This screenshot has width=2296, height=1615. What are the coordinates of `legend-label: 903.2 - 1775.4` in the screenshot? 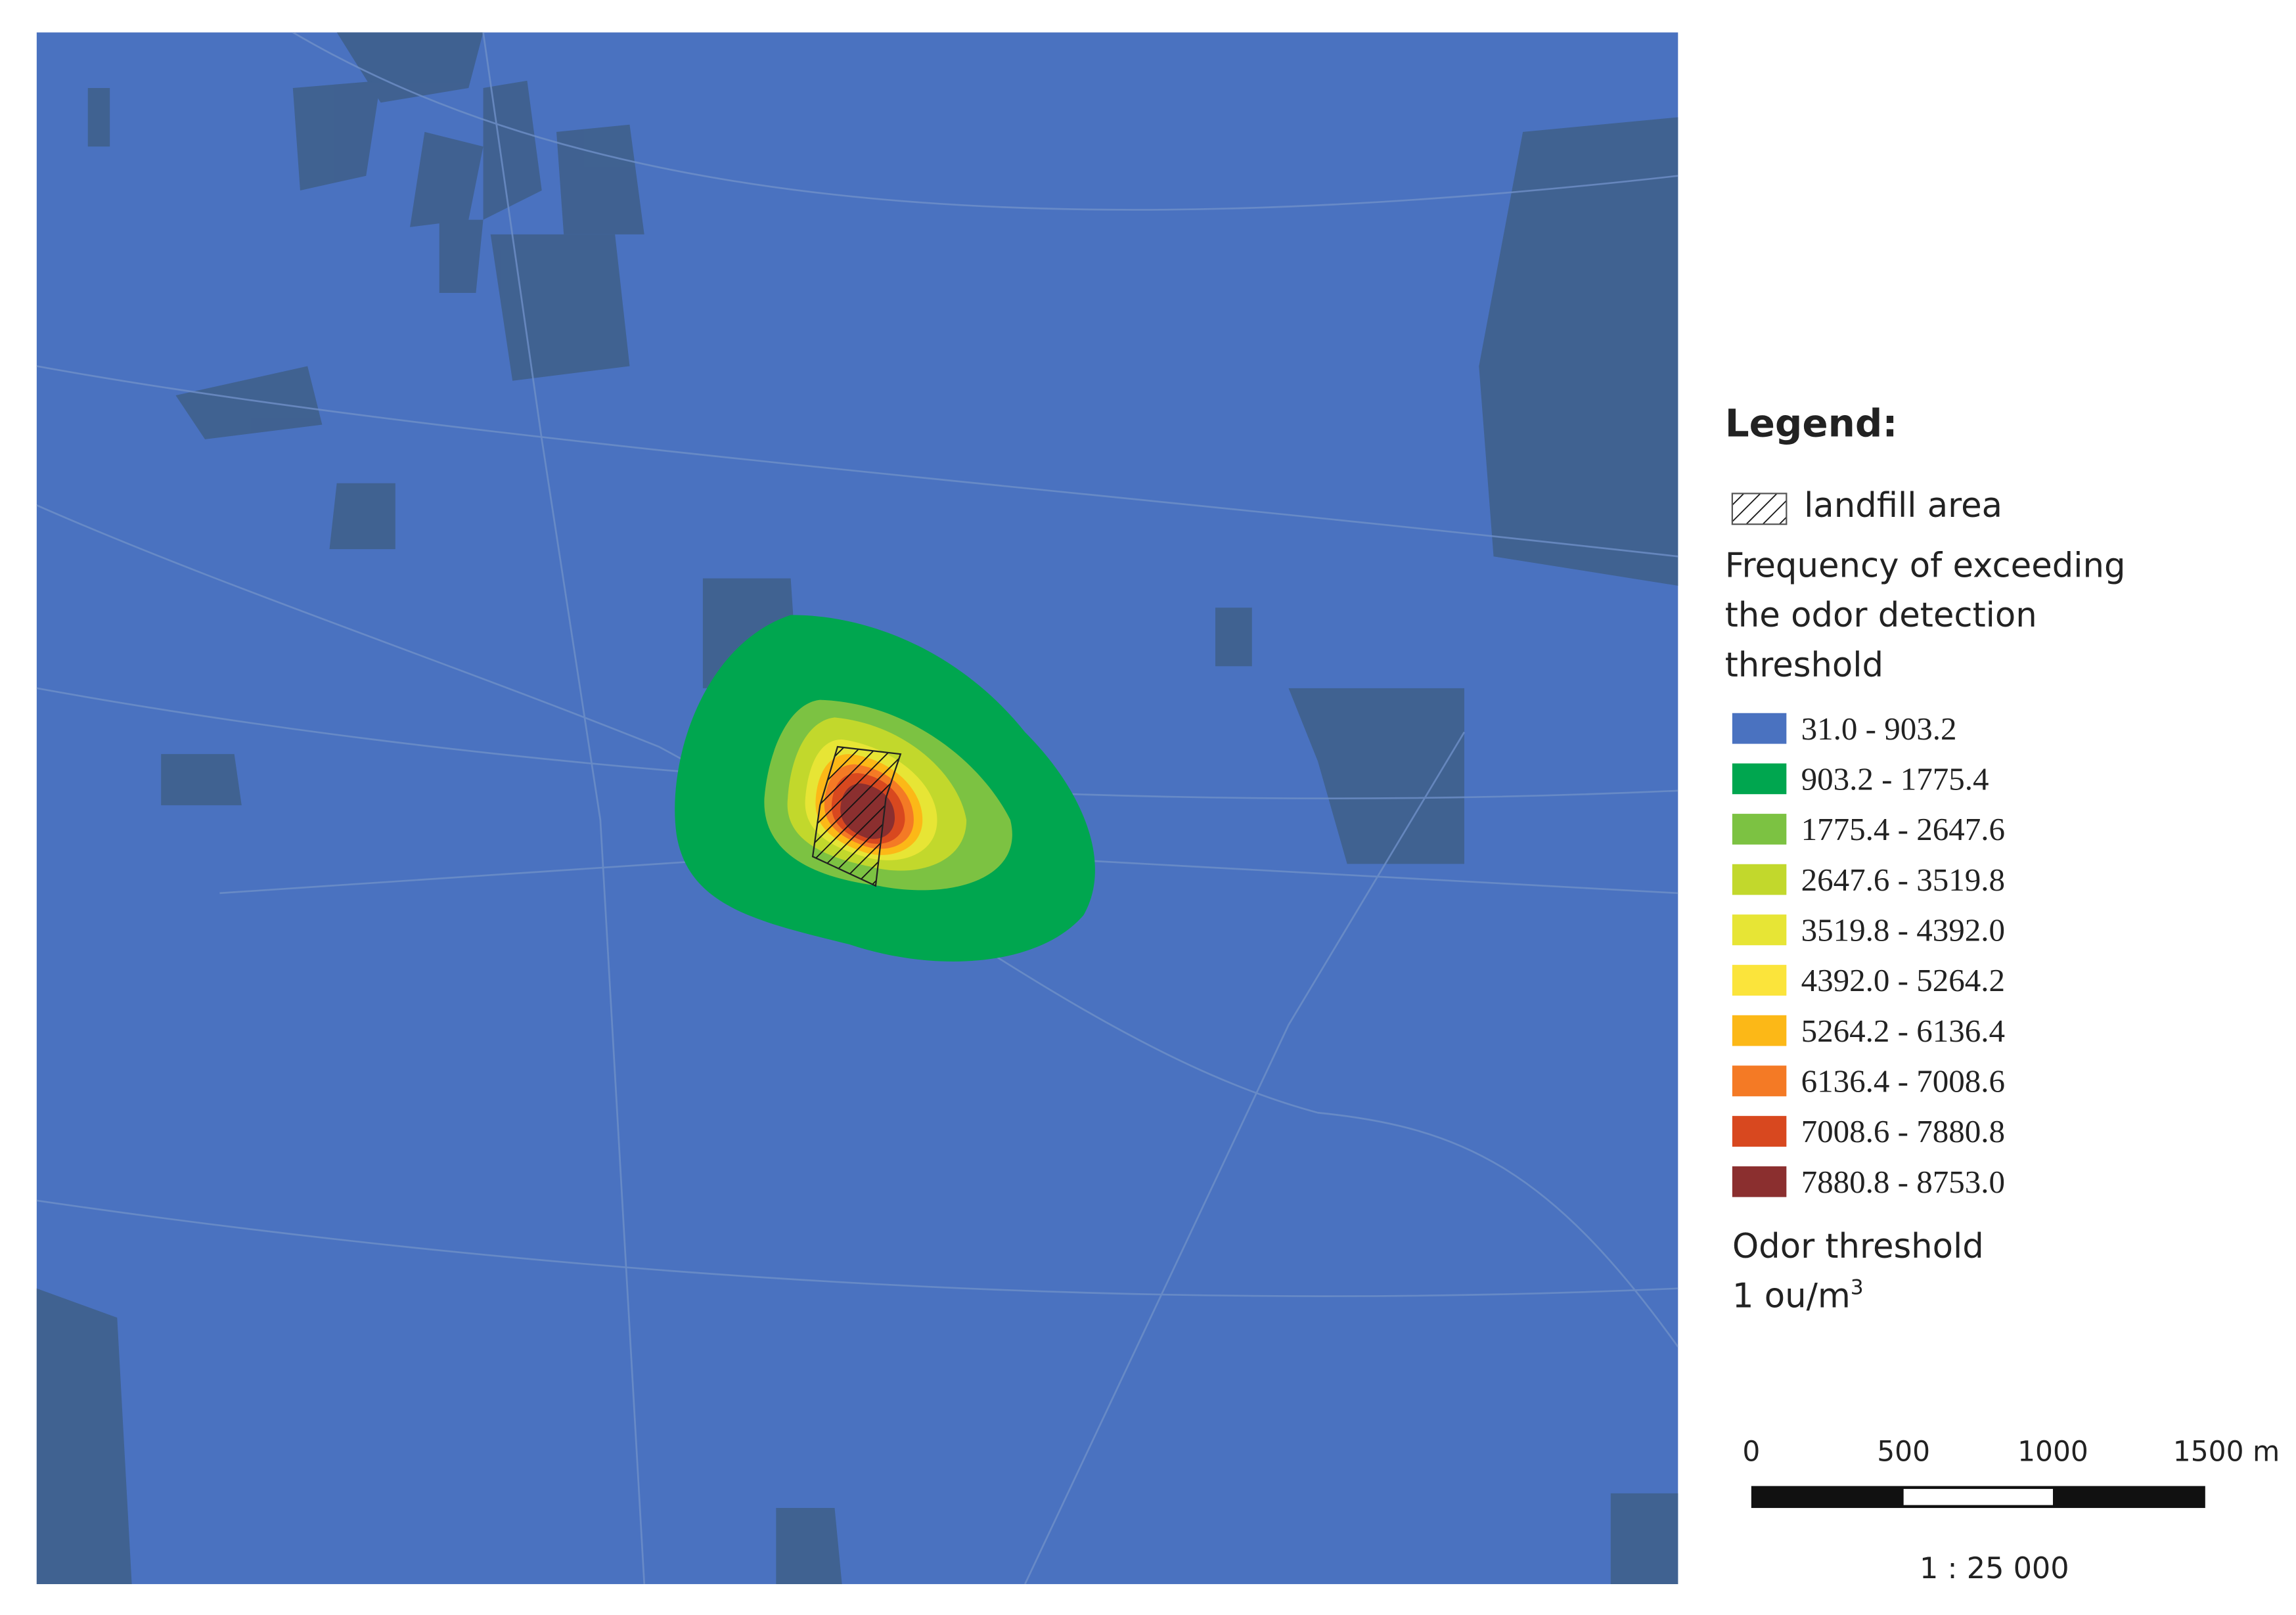 It's located at (1895, 779).